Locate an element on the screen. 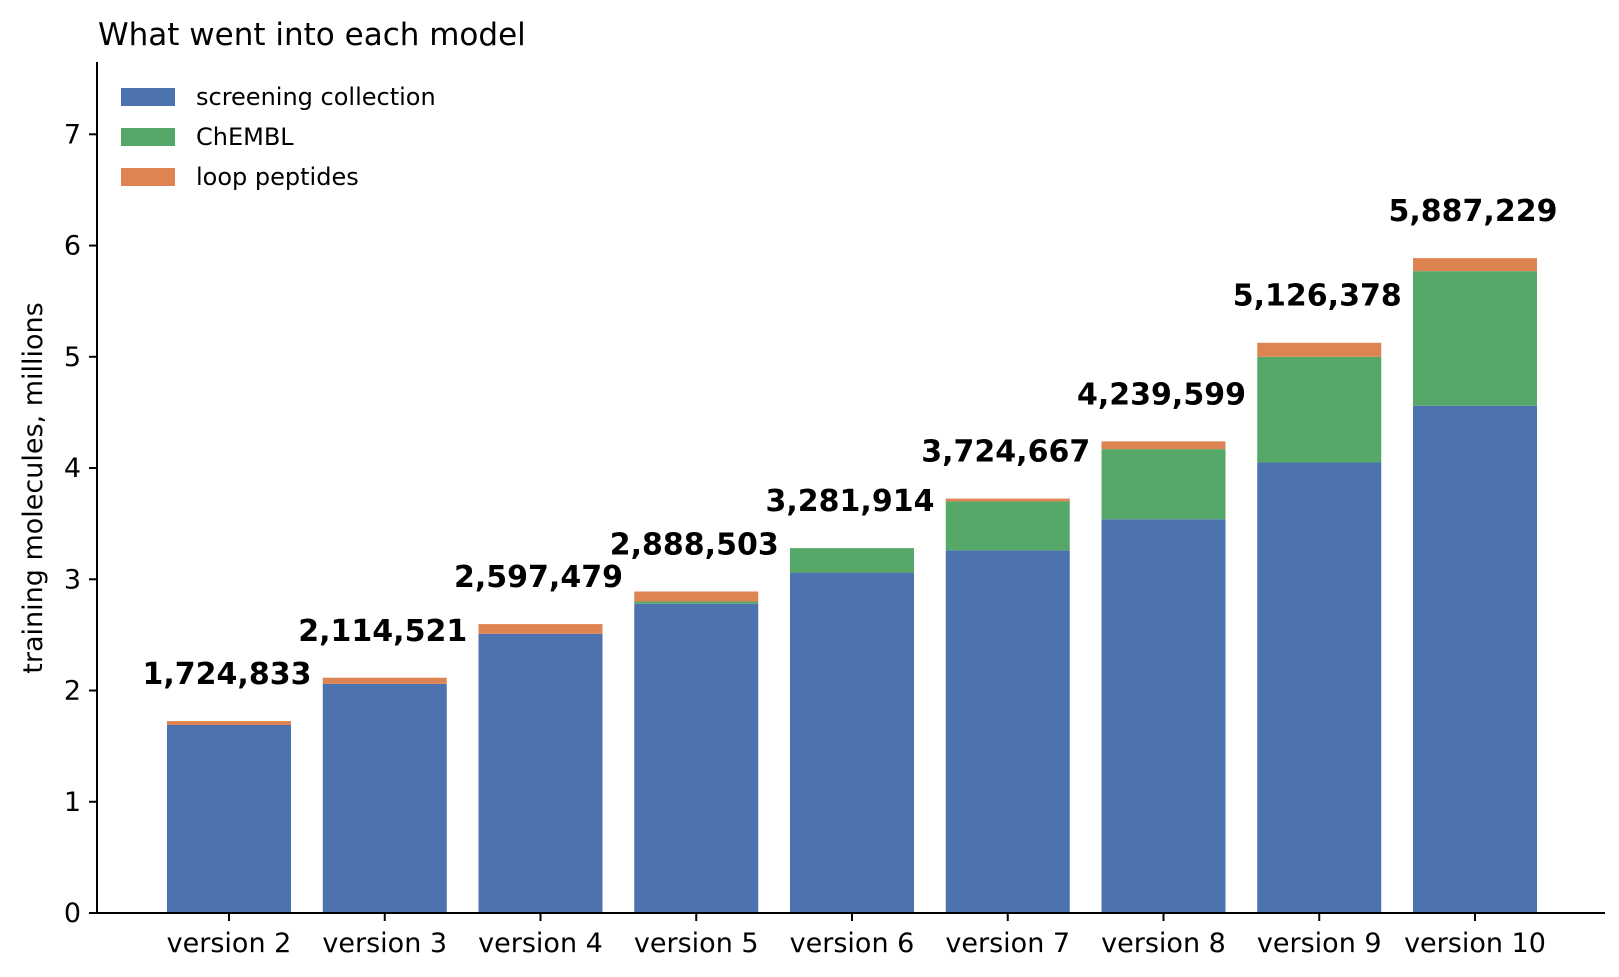  total-label: 5,887,229 is located at coordinates (1473, 211).